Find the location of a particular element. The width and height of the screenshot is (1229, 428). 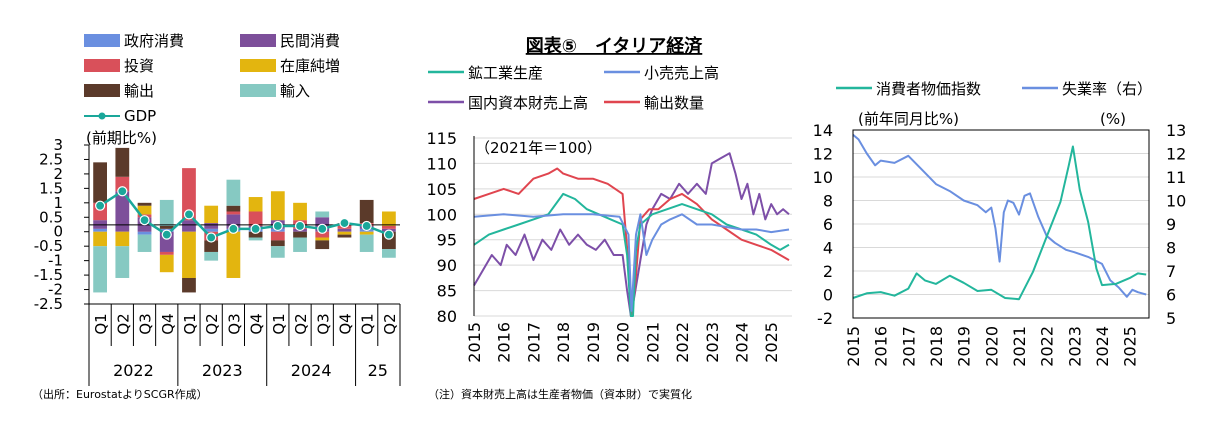

legend-label-retail: 小売売上高 is located at coordinates (681, 73).